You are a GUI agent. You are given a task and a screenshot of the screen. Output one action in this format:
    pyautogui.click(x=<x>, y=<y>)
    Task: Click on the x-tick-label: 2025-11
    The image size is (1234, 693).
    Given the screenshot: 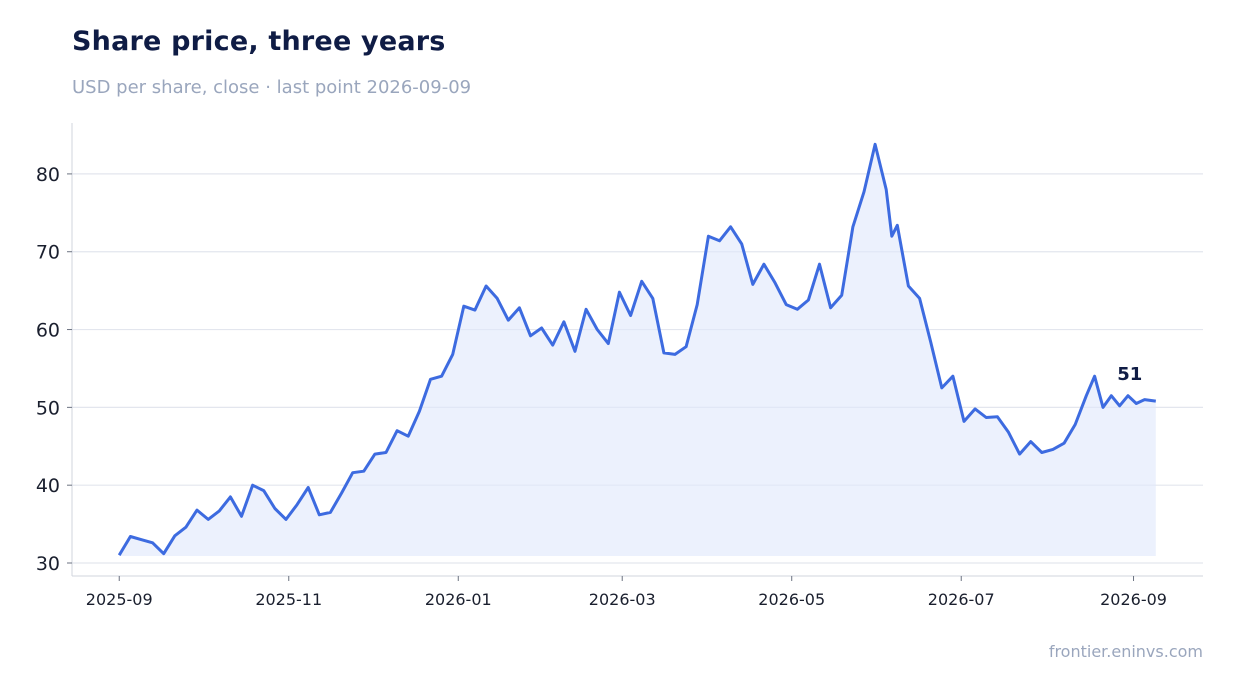 What is the action you would take?
    pyautogui.click(x=288, y=599)
    